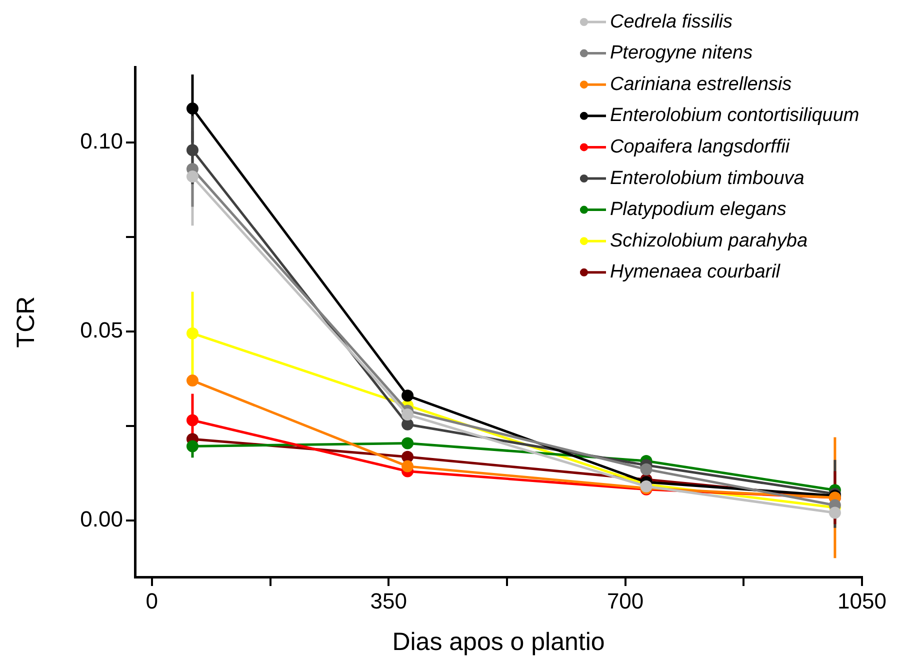 Image resolution: width=898 pixels, height=670 pixels. What do you see at coordinates (698, 209) in the screenshot?
I see `legend-label: Platypodium elegans` at bounding box center [698, 209].